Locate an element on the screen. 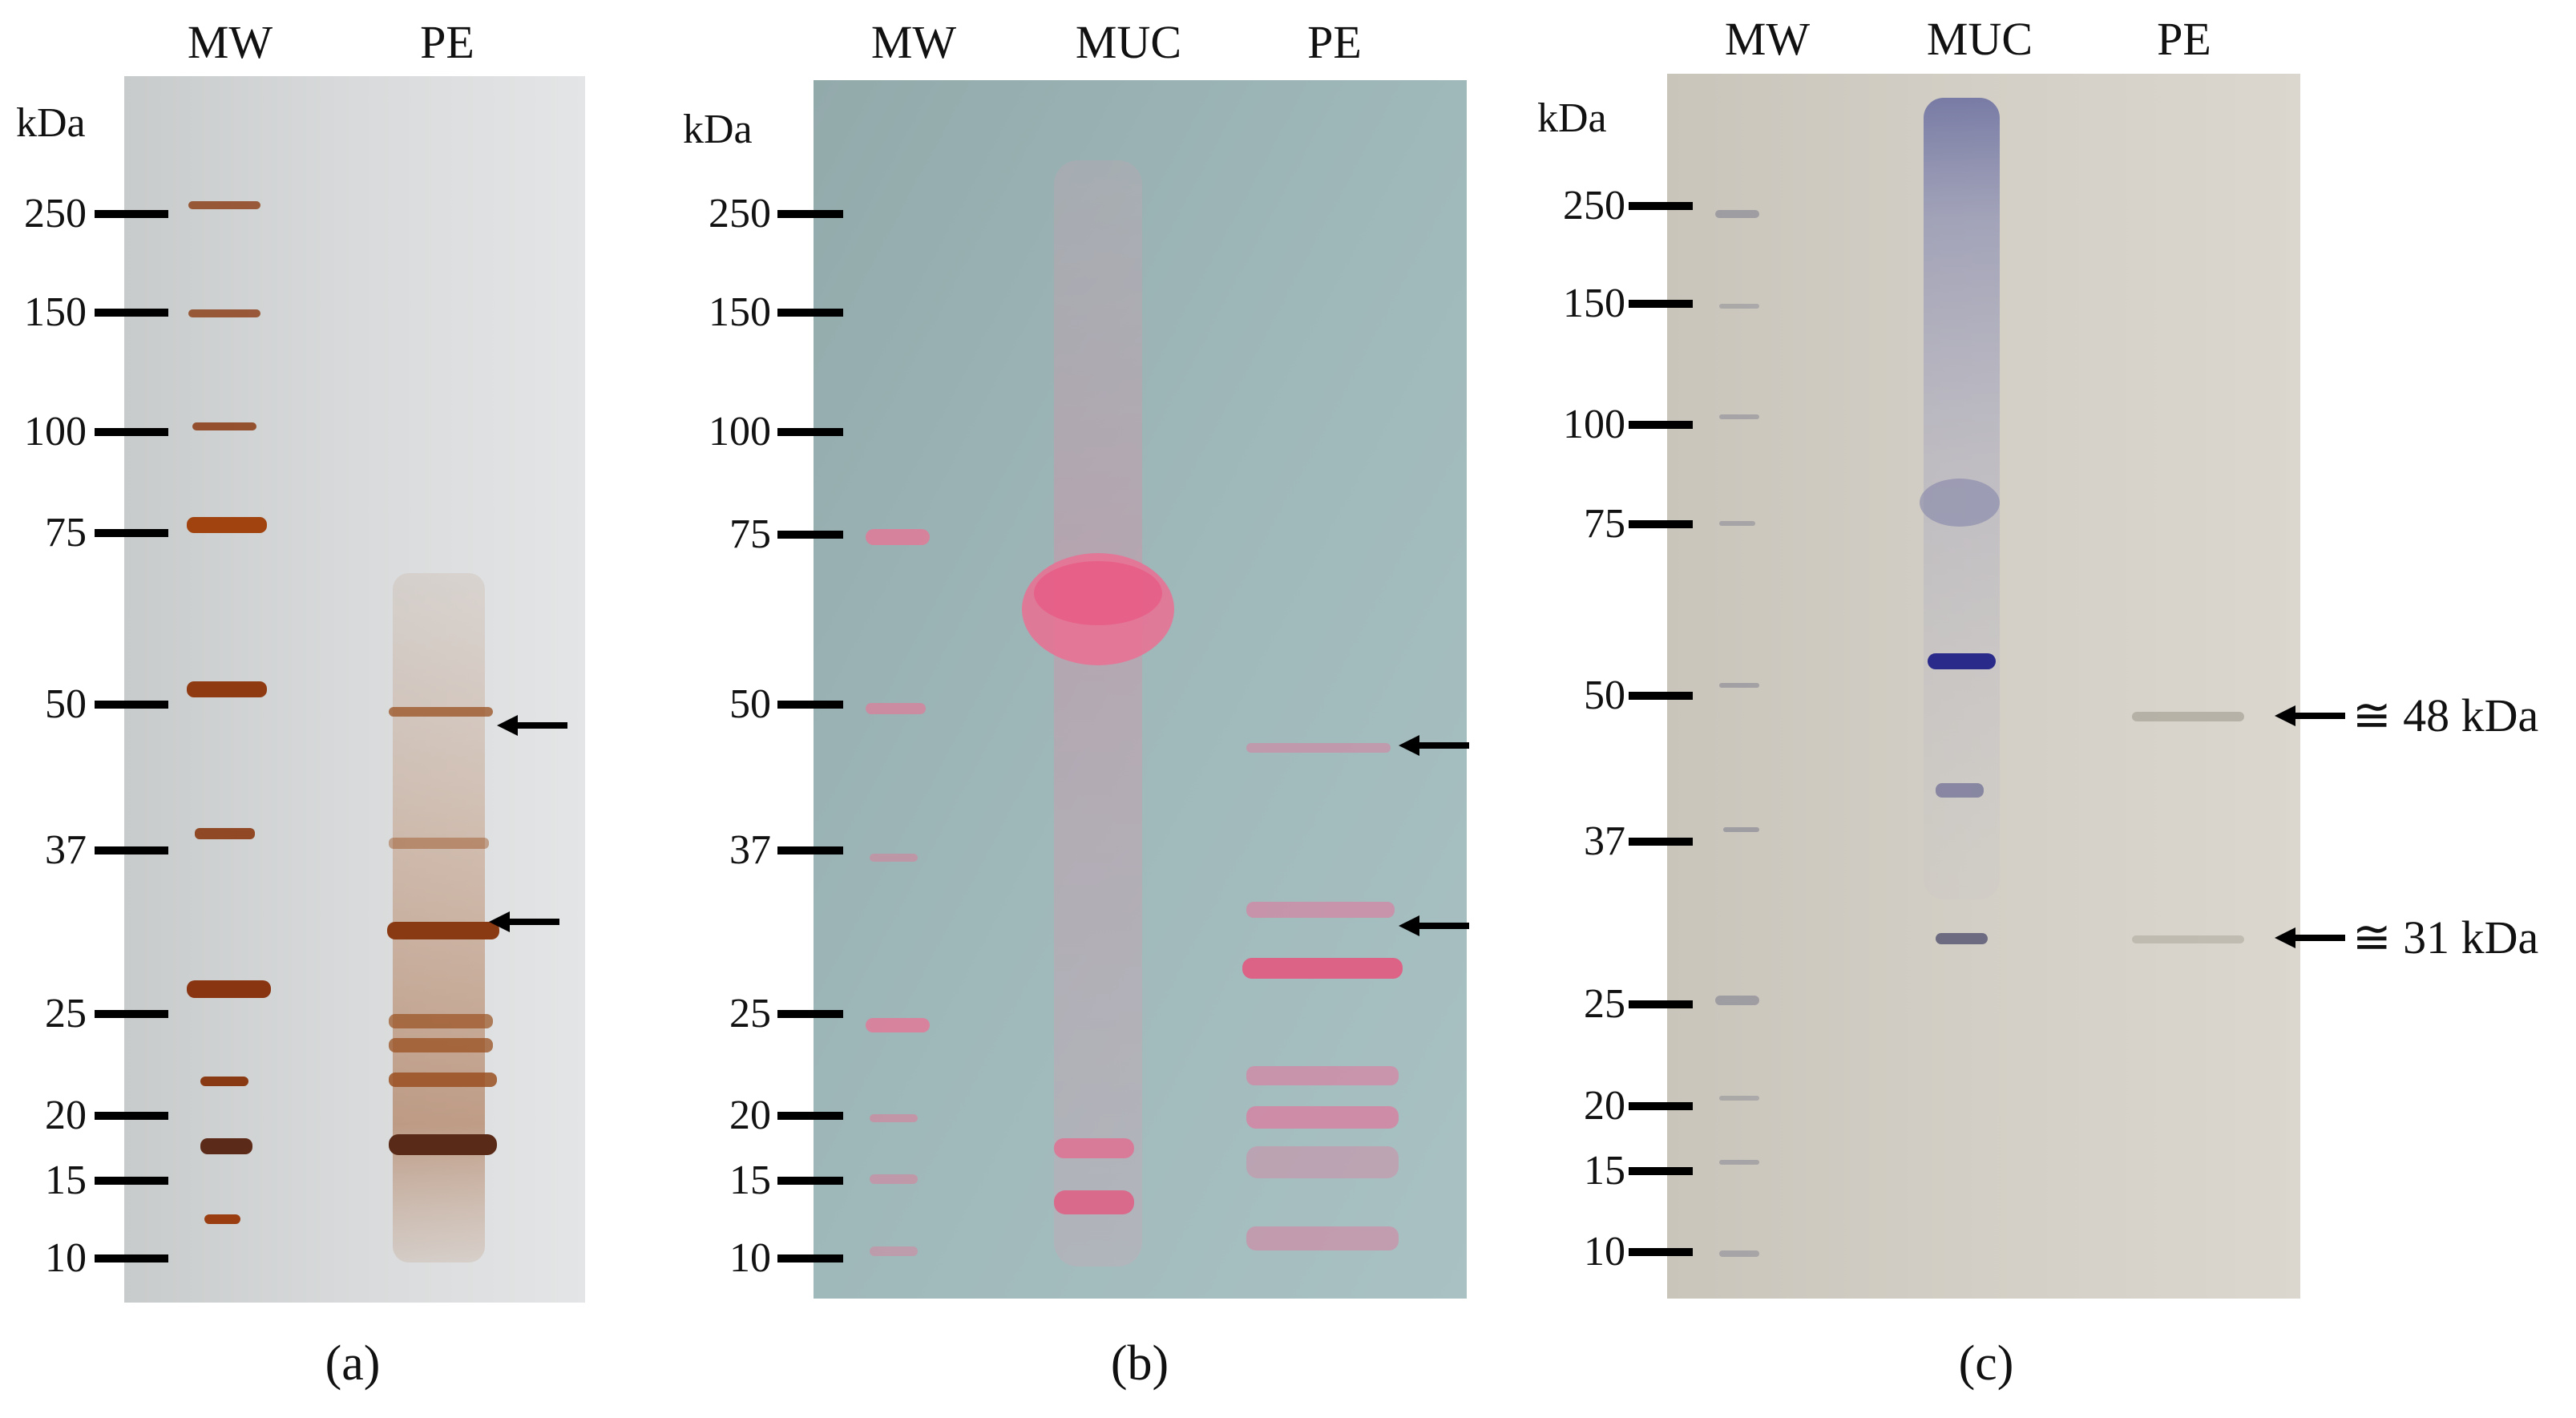 Image resolution: width=2576 pixels, height=1418 pixels. band-annotation-48kda: ≅ 48 kDa is located at coordinates (2445, 715).